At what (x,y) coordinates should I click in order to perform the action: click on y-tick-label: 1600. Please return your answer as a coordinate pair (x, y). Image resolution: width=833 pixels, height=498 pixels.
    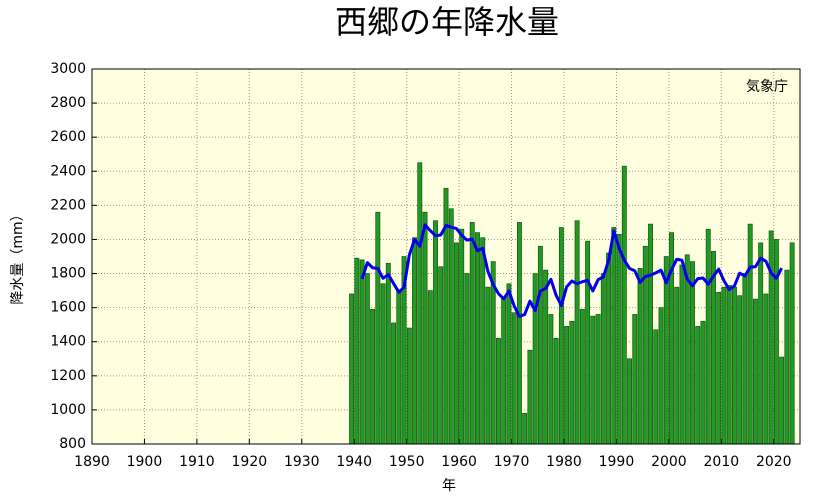
    Looking at the image, I should click on (68, 308).